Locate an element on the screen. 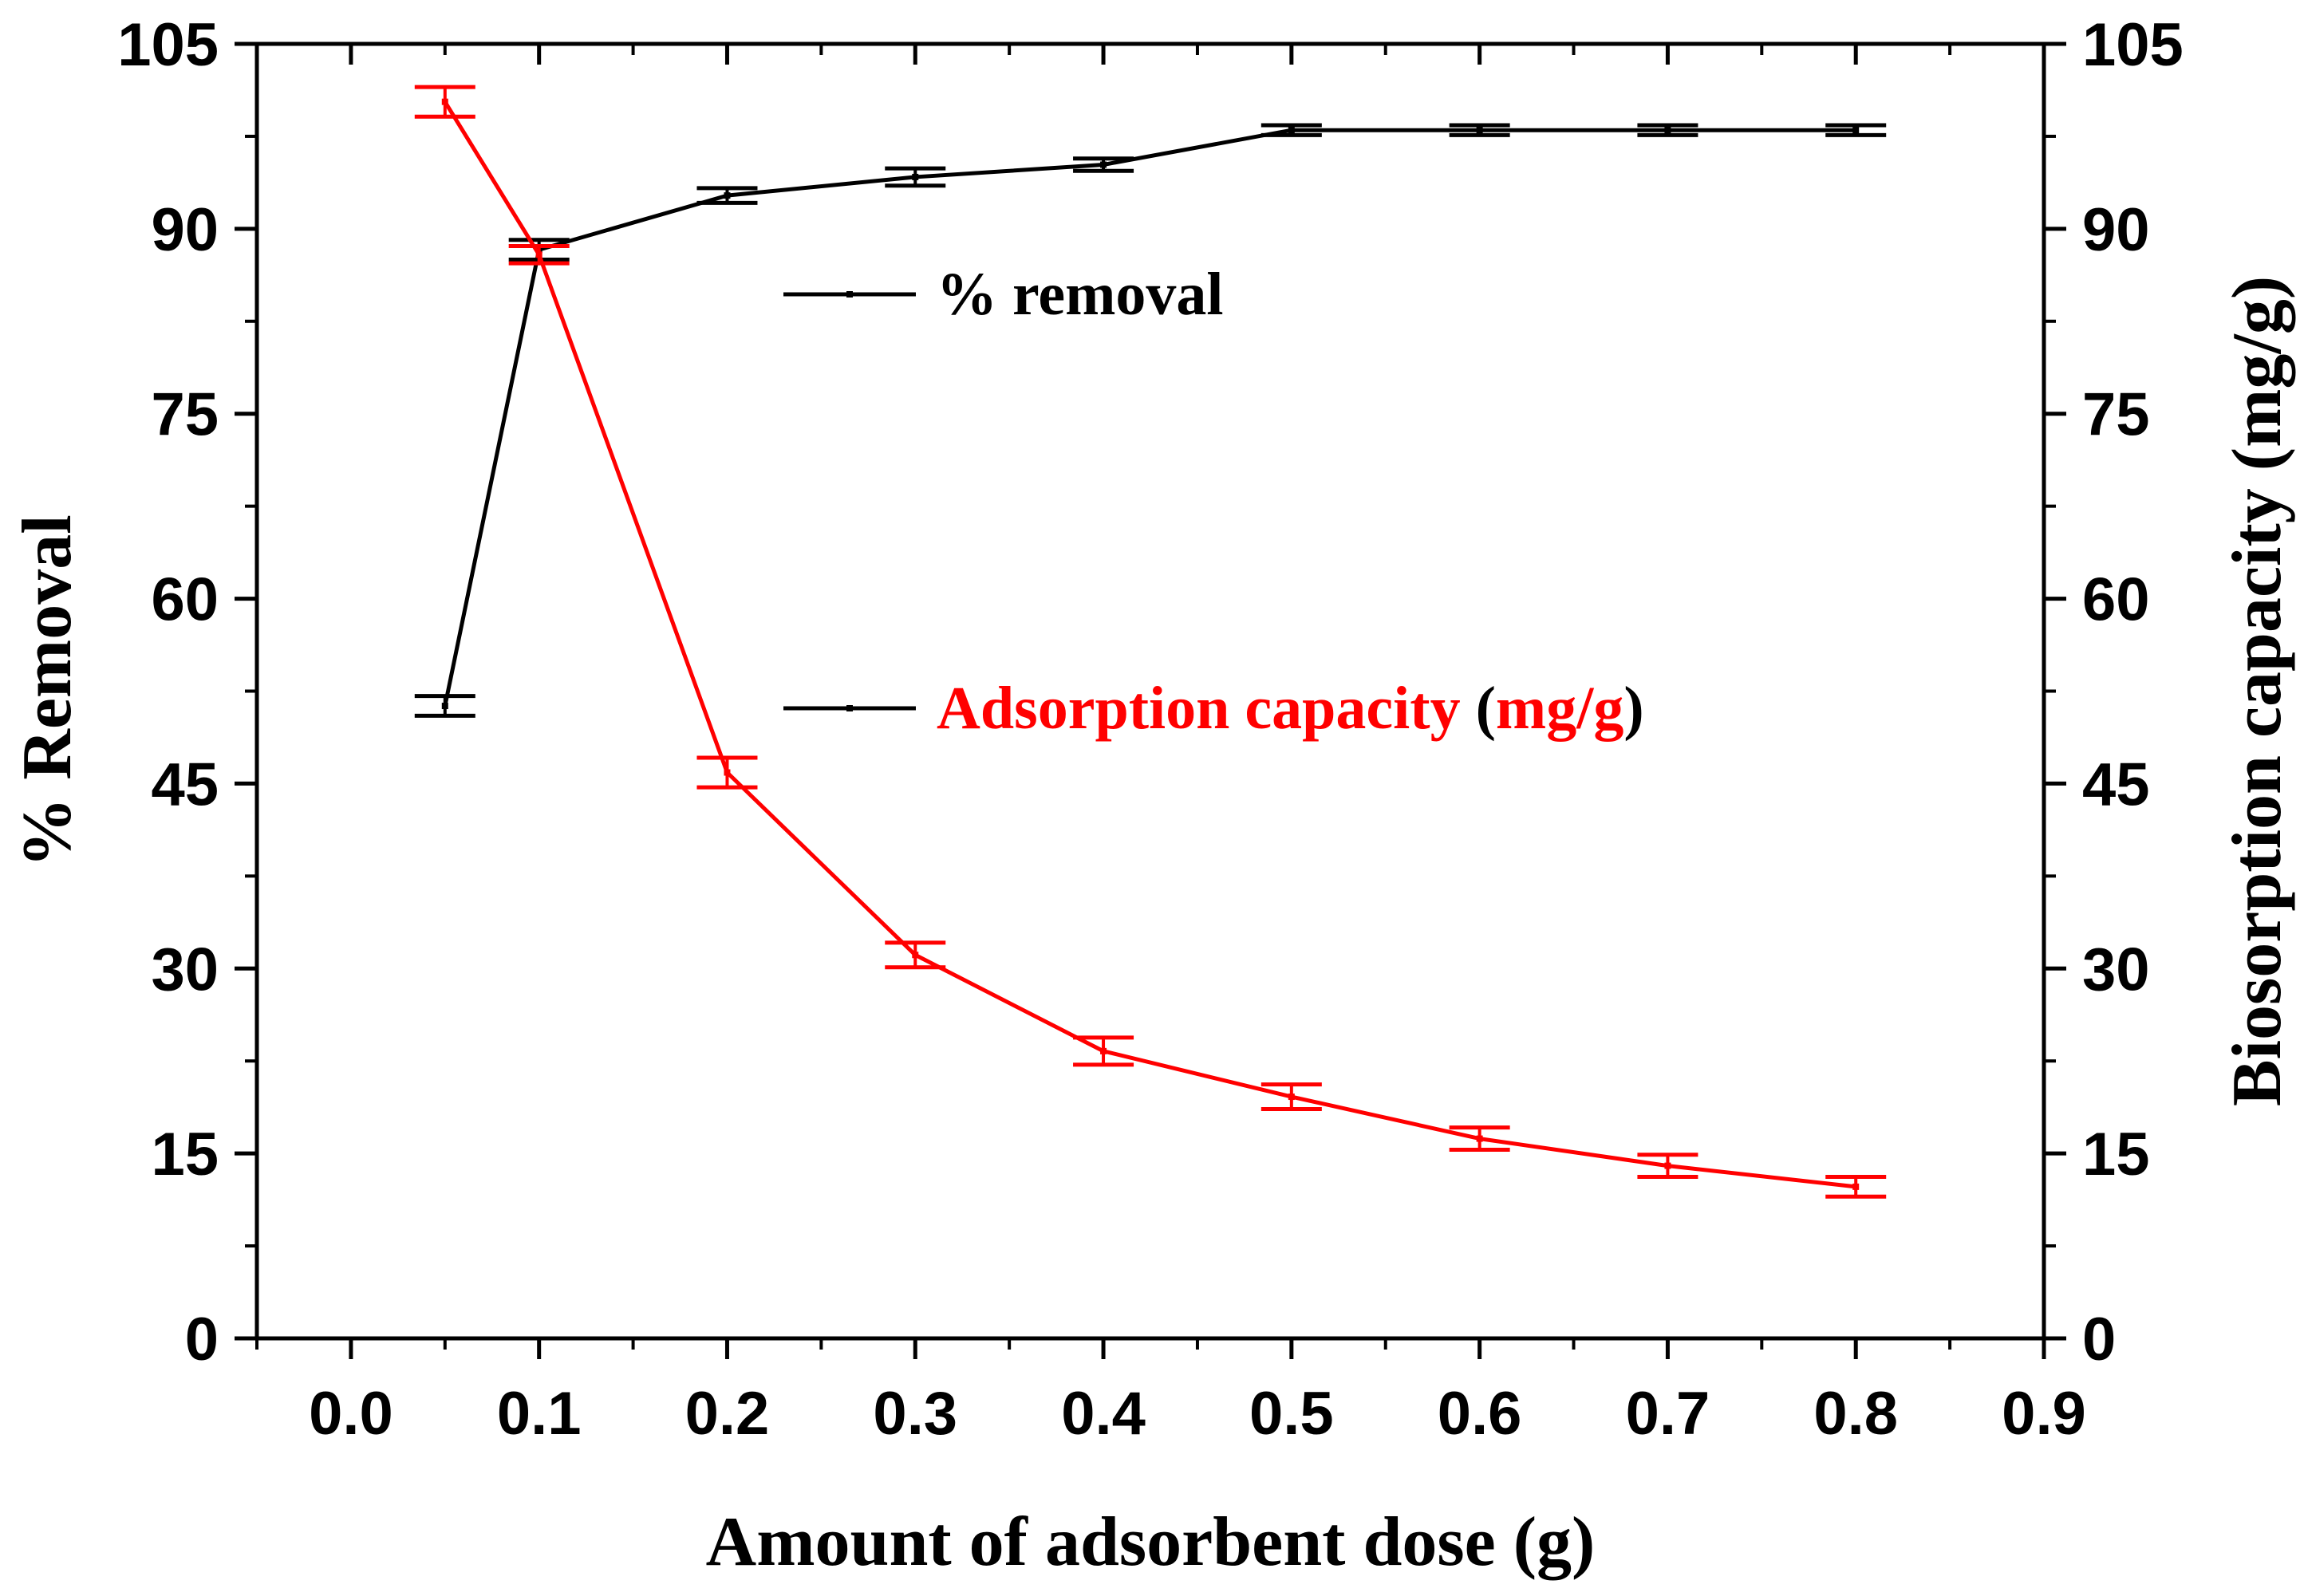  legend-marker-removal is located at coordinates (850, 294).